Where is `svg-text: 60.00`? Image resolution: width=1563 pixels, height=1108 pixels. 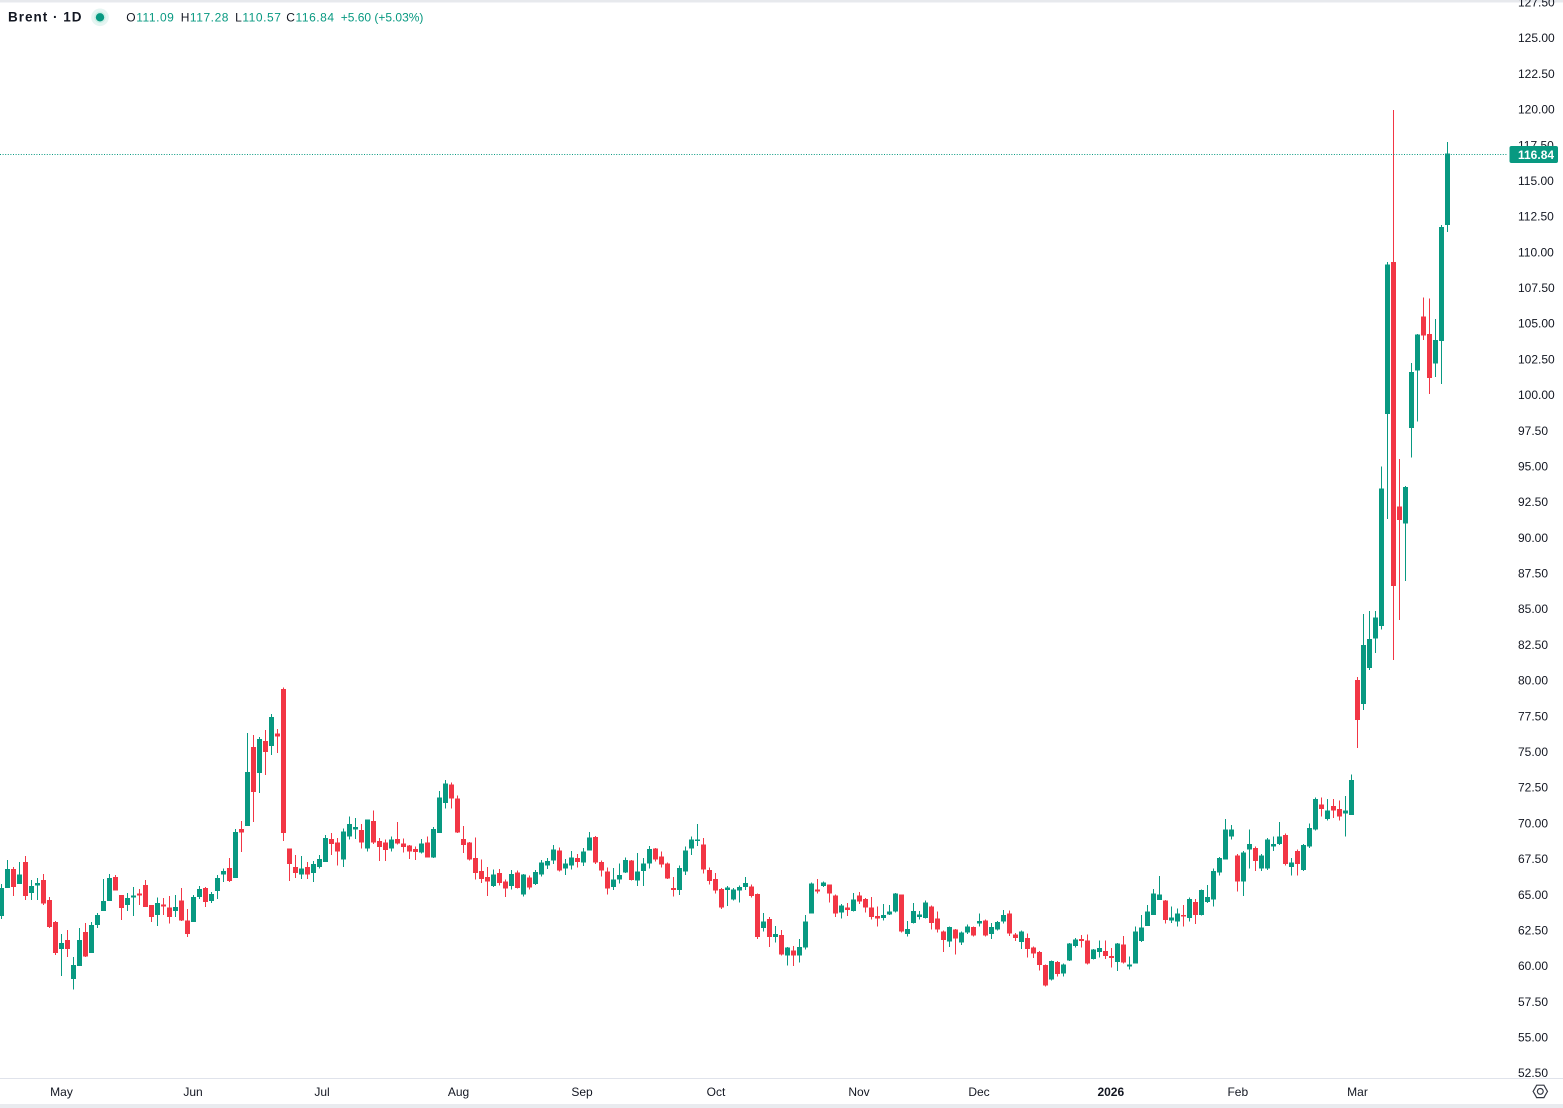 svg-text: 60.00 is located at coordinates (1533, 966).